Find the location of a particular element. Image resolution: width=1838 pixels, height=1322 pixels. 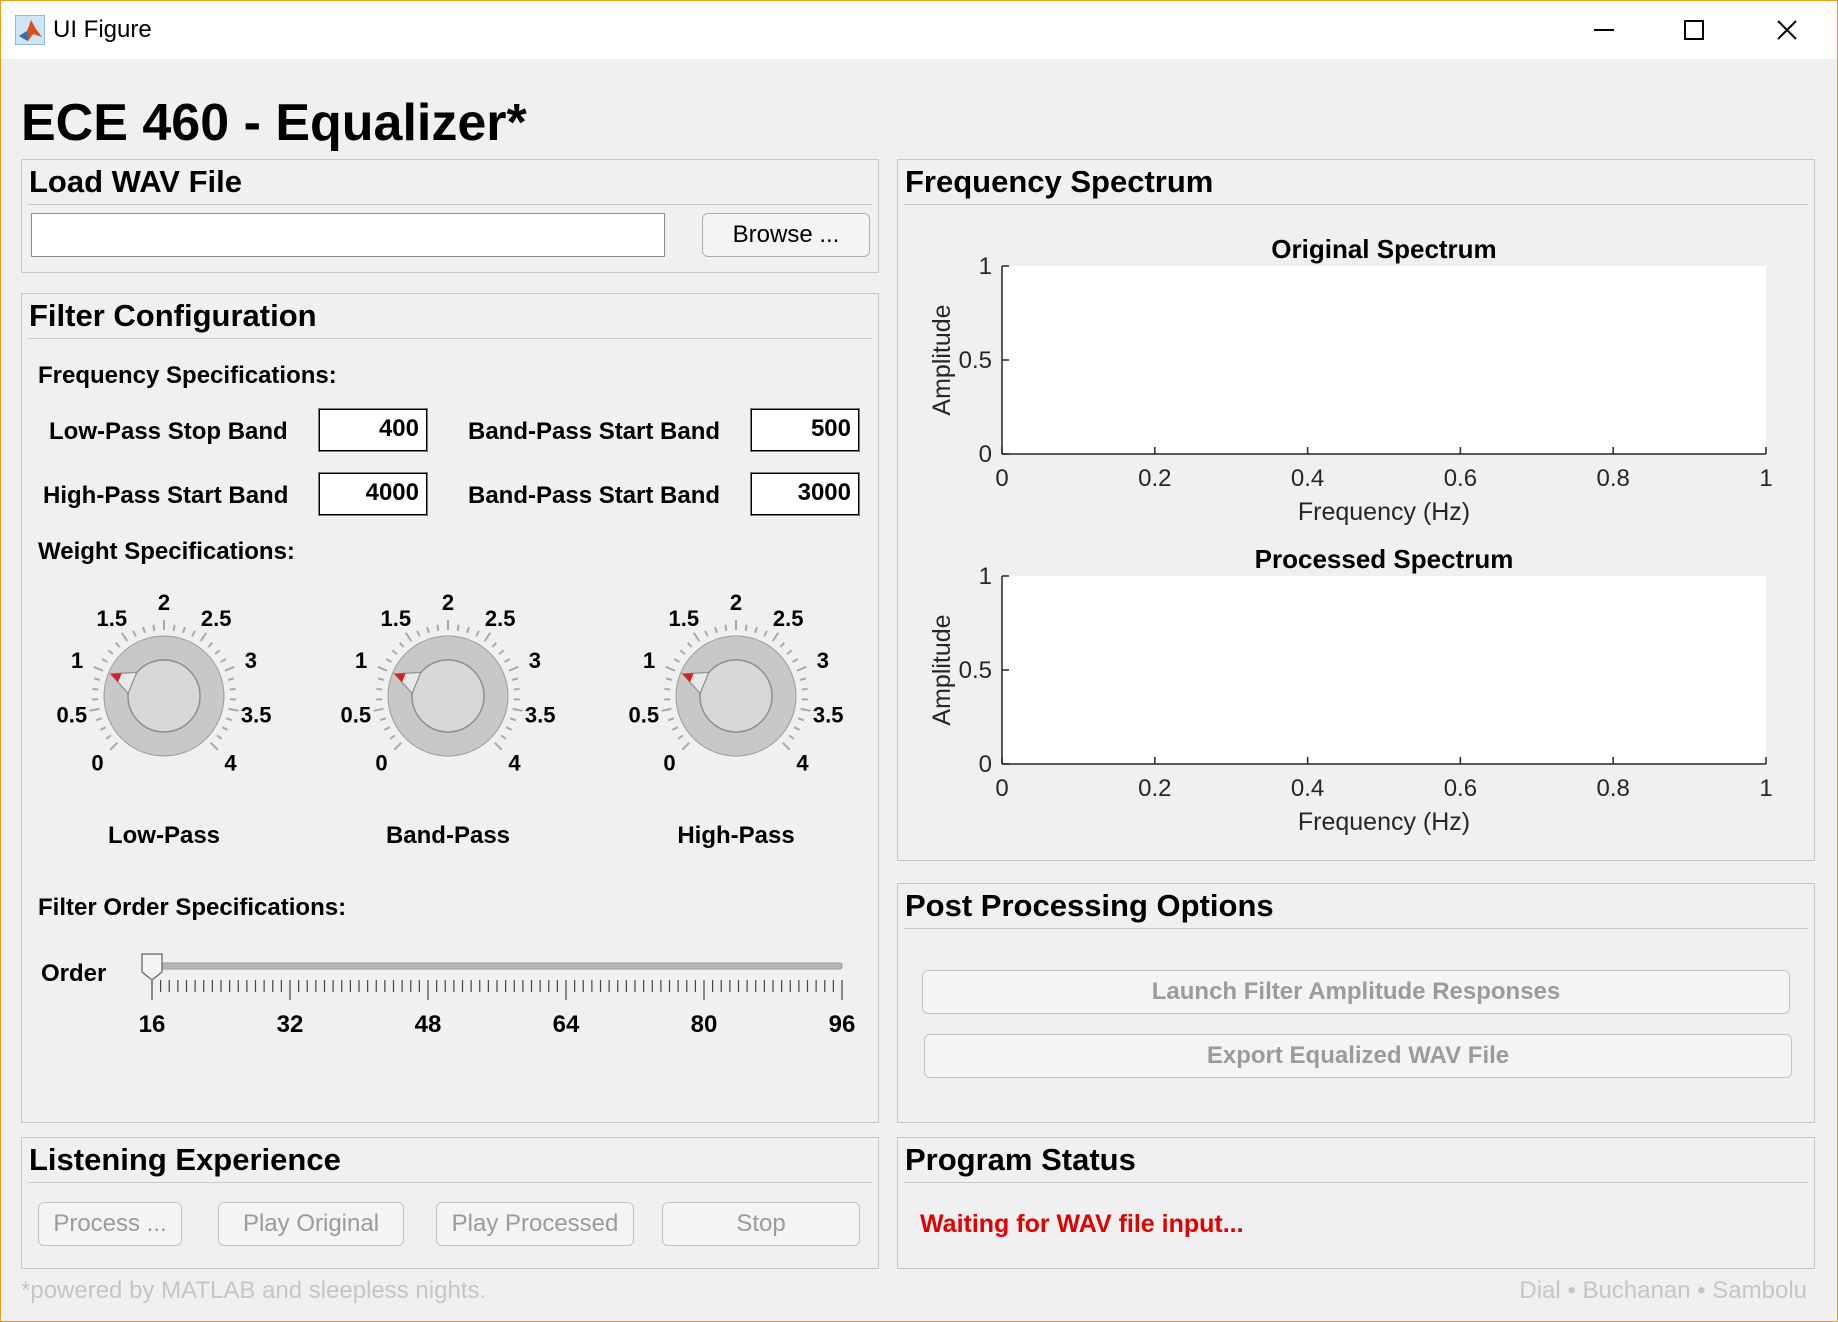

close-icon is located at coordinates (1787, 30).